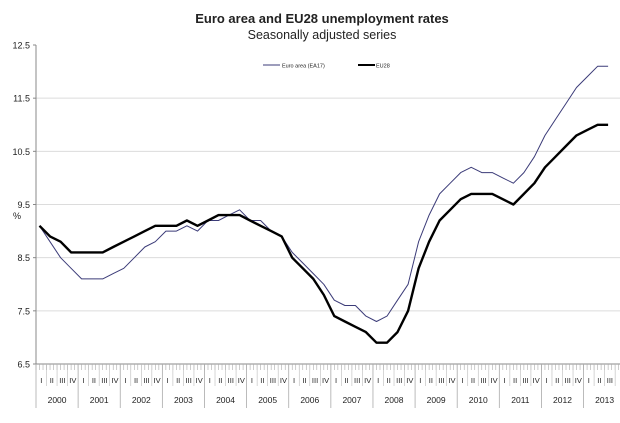  What do you see at coordinates (99, 400) in the screenshot?
I see `x-year-label: 2001` at bounding box center [99, 400].